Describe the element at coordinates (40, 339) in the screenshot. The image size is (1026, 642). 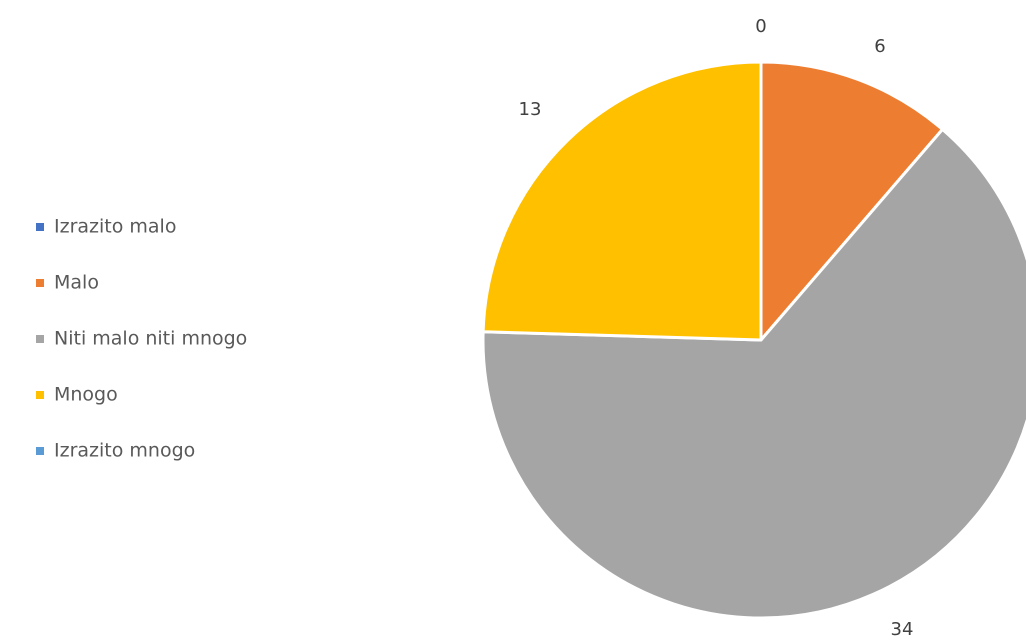
I see `legend-swatch-niti-malo-niti-mnogo` at that location.